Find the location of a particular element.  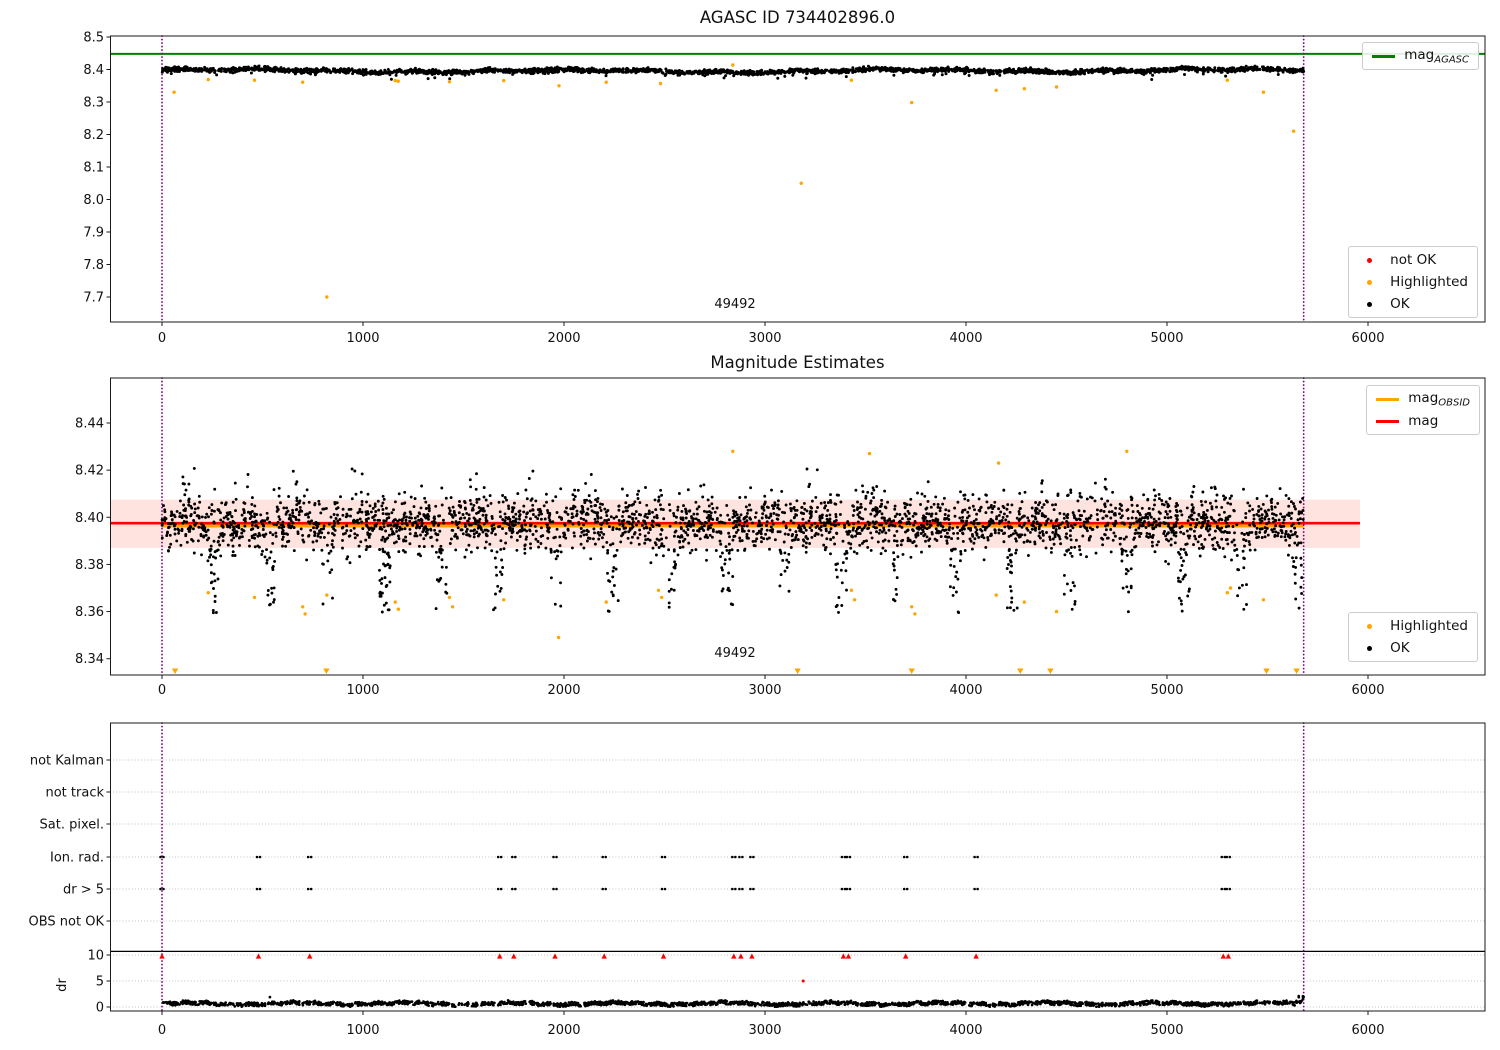

y-tick-label: 8.4 is located at coordinates (93, 70).